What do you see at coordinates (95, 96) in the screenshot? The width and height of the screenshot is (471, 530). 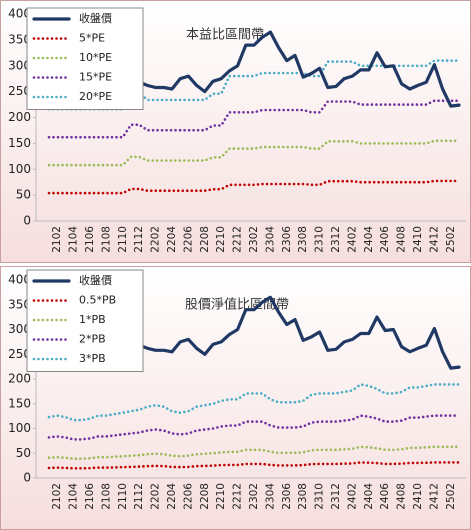 I see `legend-label: 20*PE` at bounding box center [95, 96].